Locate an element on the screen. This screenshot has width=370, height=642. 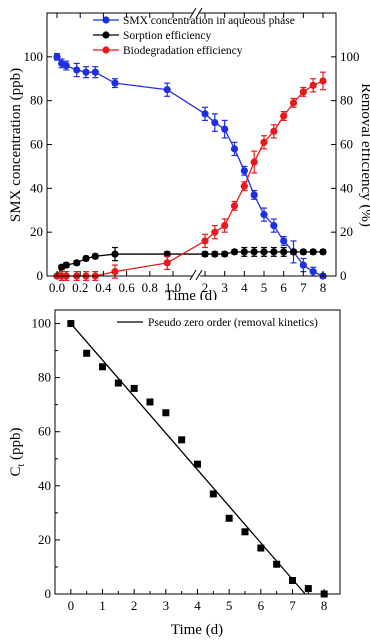
x-tick-label: 0.6 is located at coordinates (126, 287).